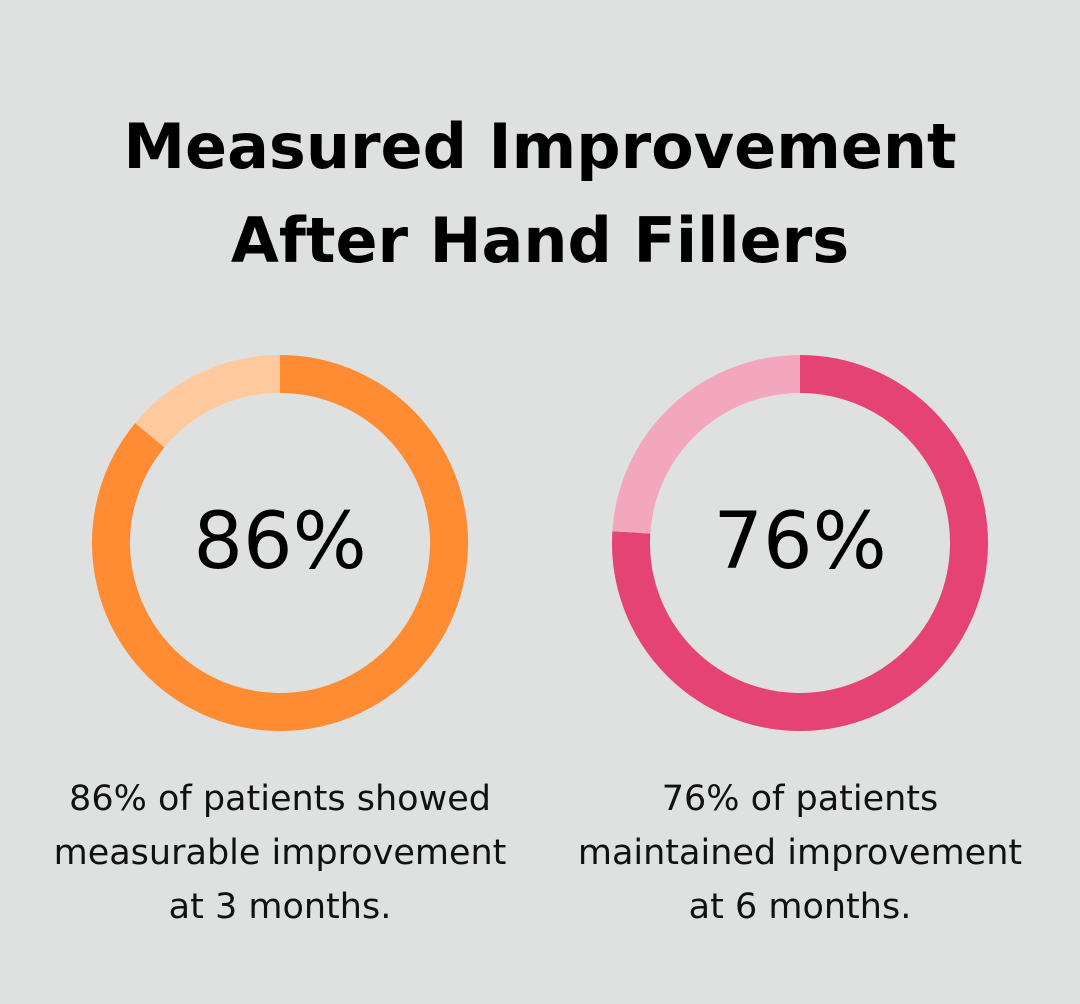 This screenshot has width=1080, height=1004. I want to click on caption-1-line-2: measurable improvement, so click(280, 853).